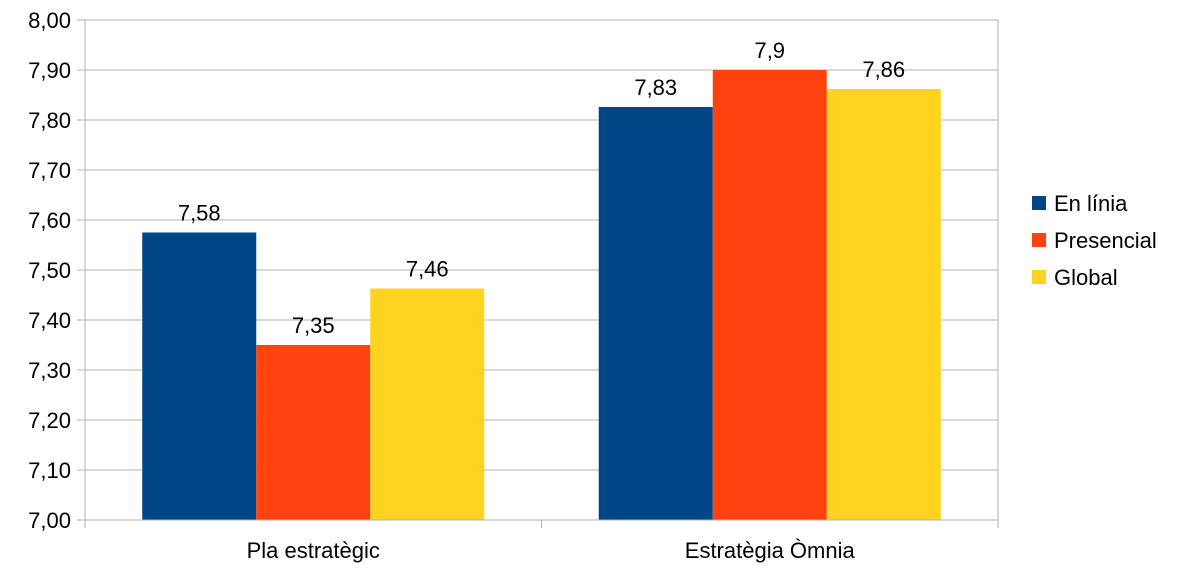 This screenshot has width=1178, height=568. I want to click on y-tick-label: 7,80, so click(49, 120).